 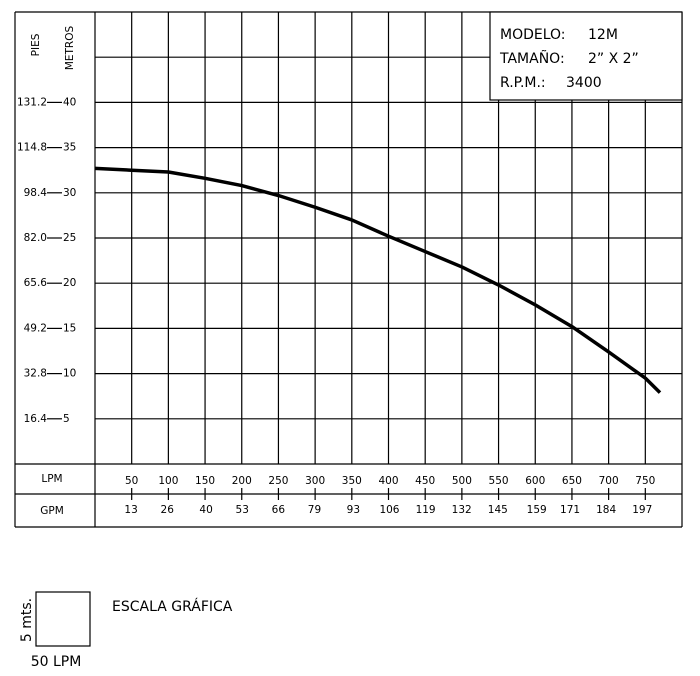 What do you see at coordinates (69, 328) in the screenshot?
I see `y-tick-label: 15` at bounding box center [69, 328].